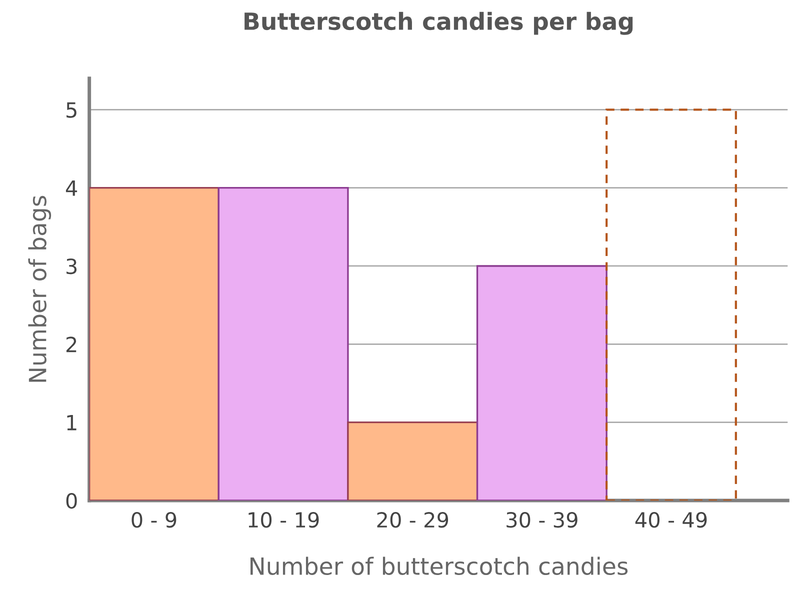 The width and height of the screenshot is (812, 603). What do you see at coordinates (71, 110) in the screenshot?
I see `y-tick-label: 5` at bounding box center [71, 110].